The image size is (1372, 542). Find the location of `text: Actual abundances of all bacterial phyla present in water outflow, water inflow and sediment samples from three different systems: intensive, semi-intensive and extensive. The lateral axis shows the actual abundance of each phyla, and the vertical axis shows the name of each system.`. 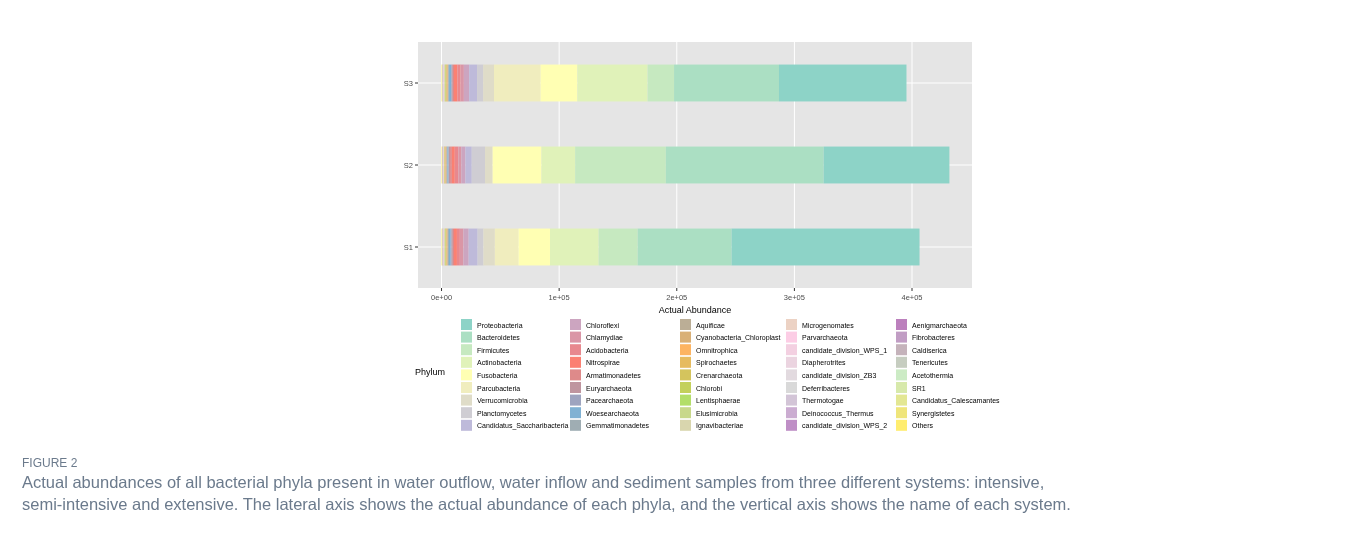

text: Actual abundances of all bacterial phyla present in water outflow, water inflow and sediment samples from three different systems: intensive, semi-intensive and extensive. The lateral axis shows the actual abundance of each phyla, and the vertical axis shows the name of each system. is located at coordinates (546, 493).